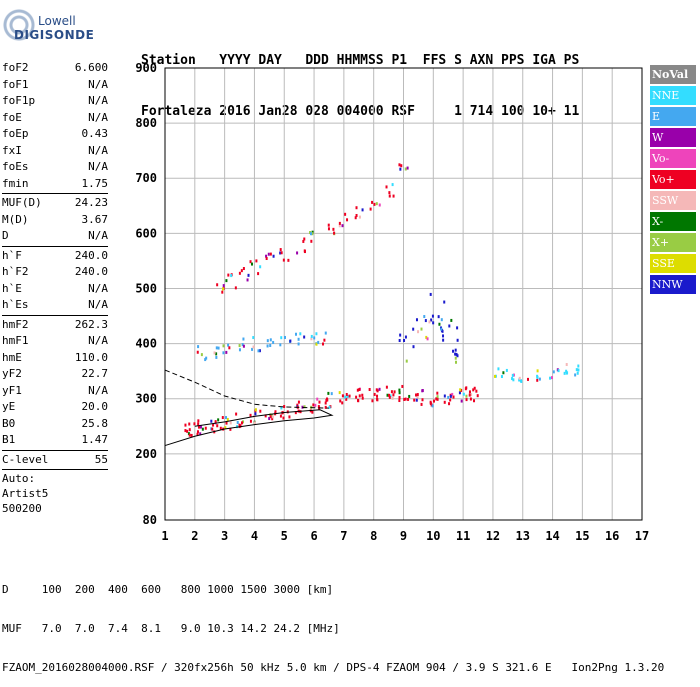 This screenshot has width=700, height=687. I want to click on x-tick-label: 13, so click(523, 536).